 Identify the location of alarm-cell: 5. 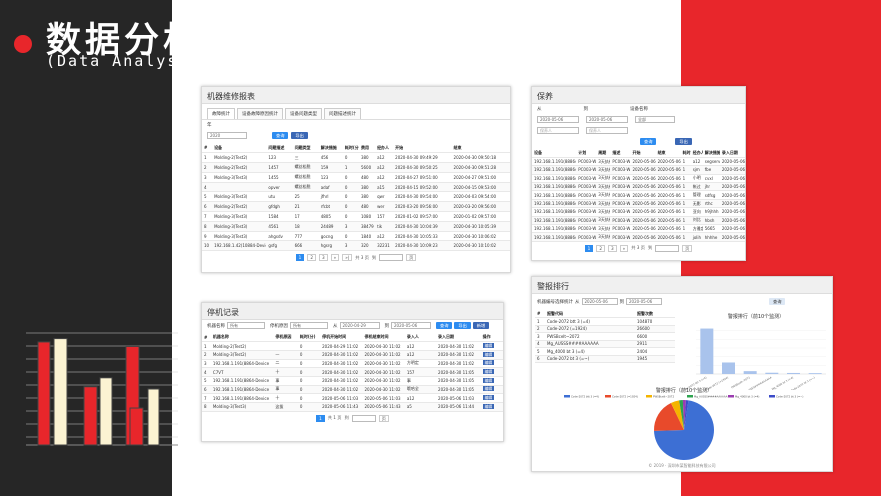
(540, 351).